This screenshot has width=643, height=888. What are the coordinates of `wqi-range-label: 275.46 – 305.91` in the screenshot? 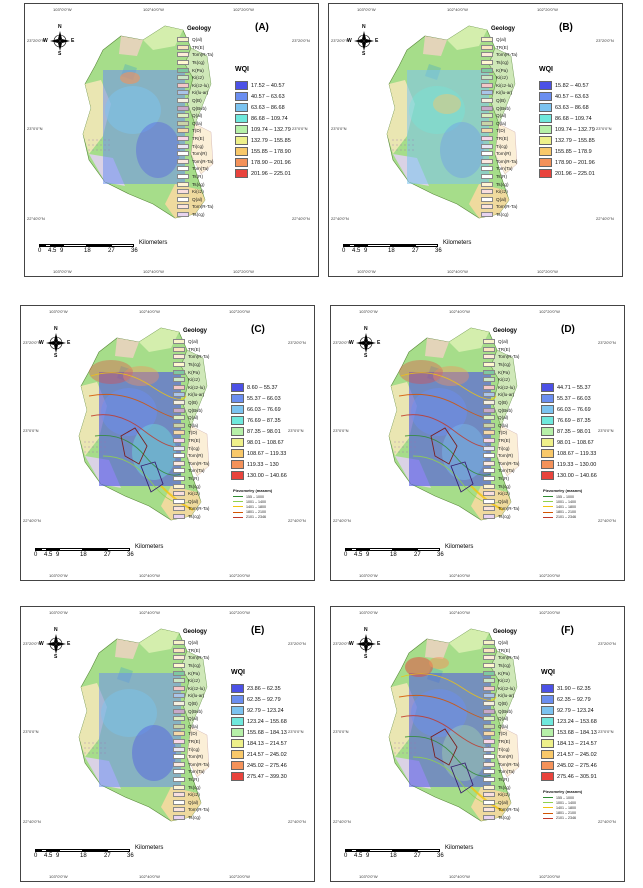 It's located at (577, 776).